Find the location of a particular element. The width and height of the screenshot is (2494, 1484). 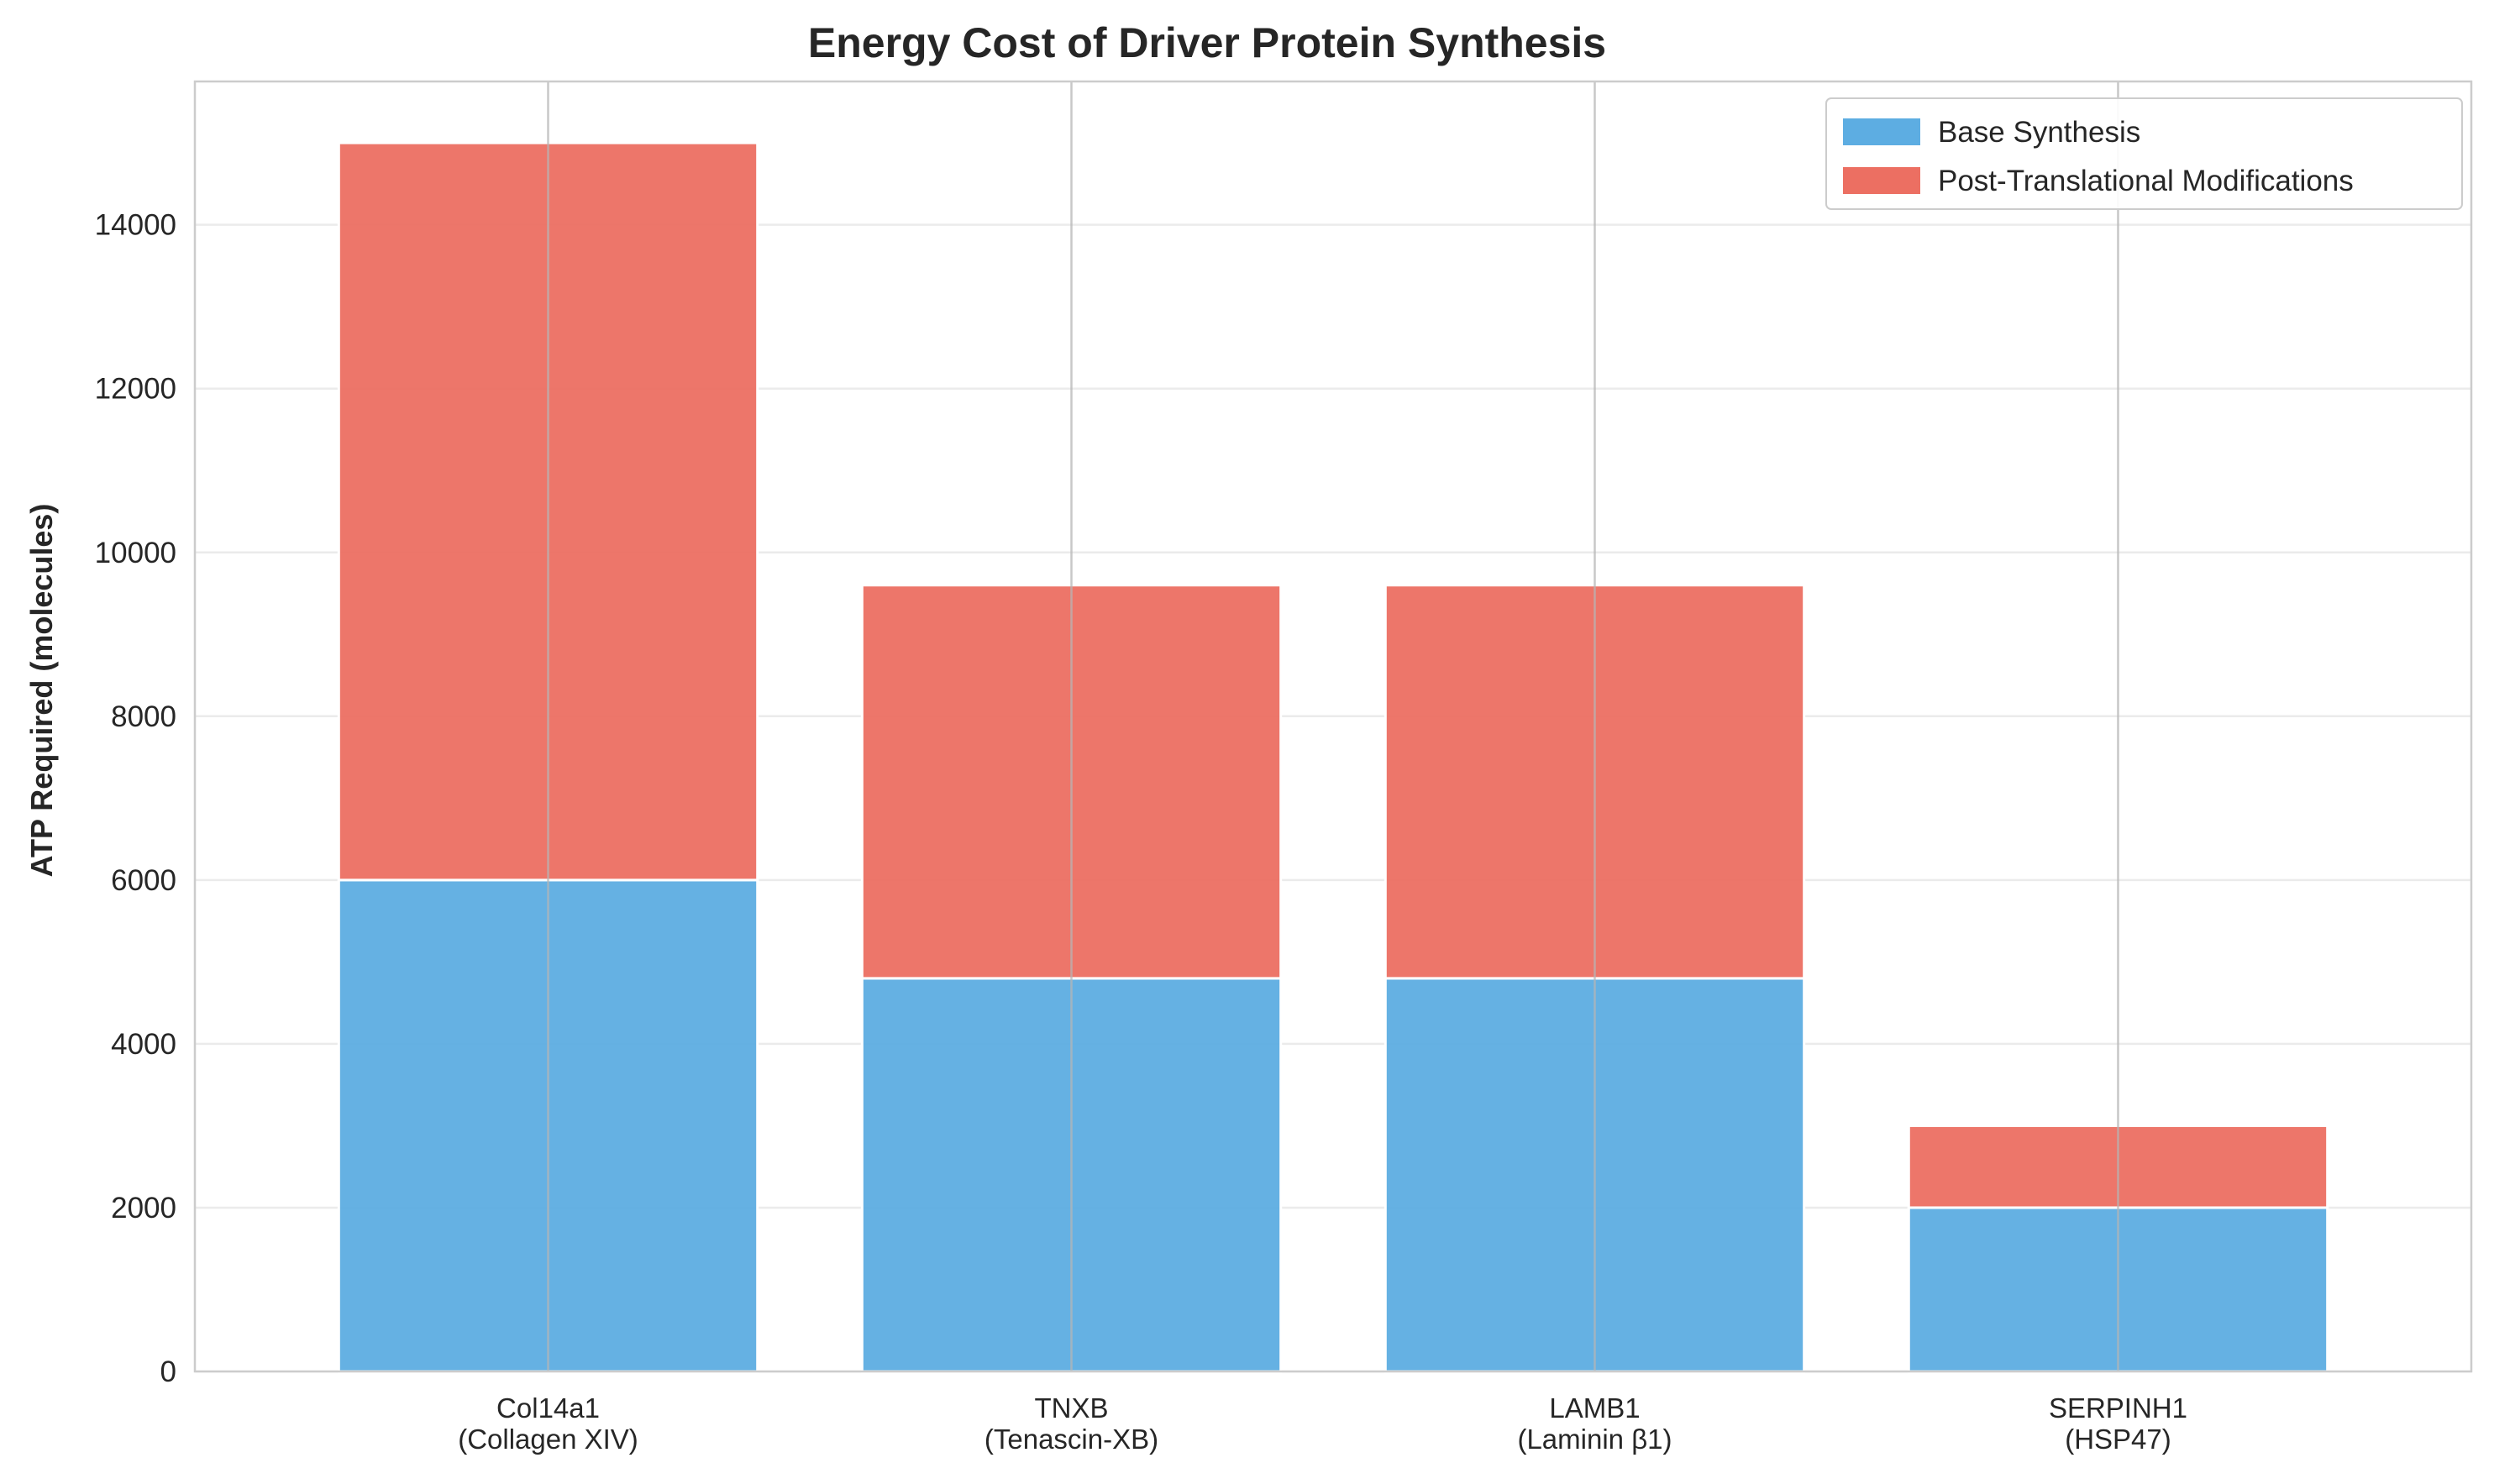

y-axis-label: ATP Required (molecules) is located at coordinates (42, 691).